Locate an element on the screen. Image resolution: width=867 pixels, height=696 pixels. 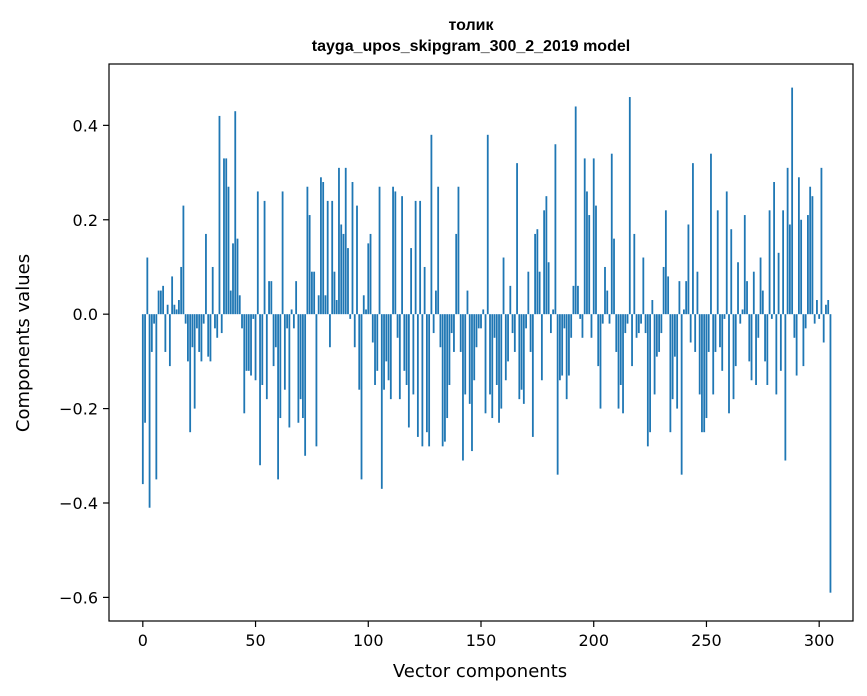
chart-subtitle: tayga_upos_skipgram_300_2_2019 model is located at coordinates (471, 46).